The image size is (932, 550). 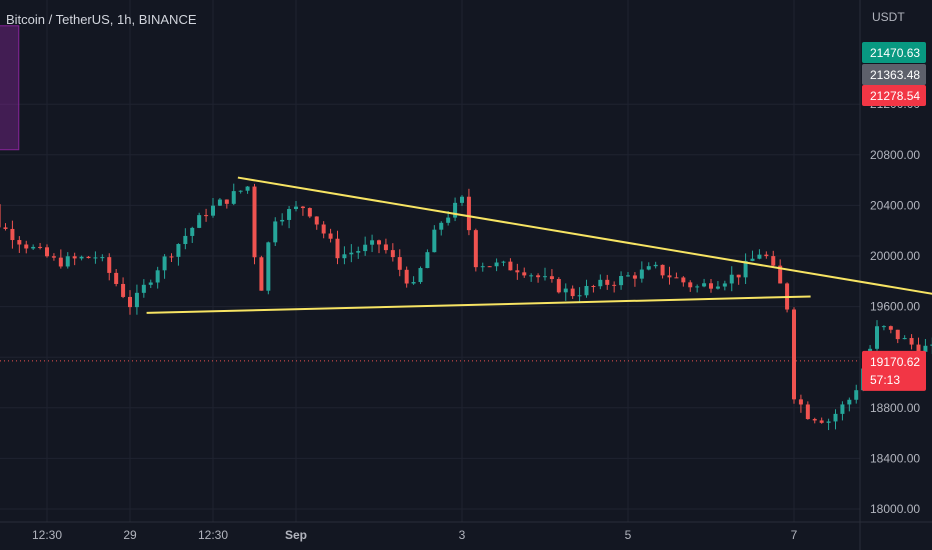 I want to click on countdown-label: 57:13, so click(x=885, y=380).